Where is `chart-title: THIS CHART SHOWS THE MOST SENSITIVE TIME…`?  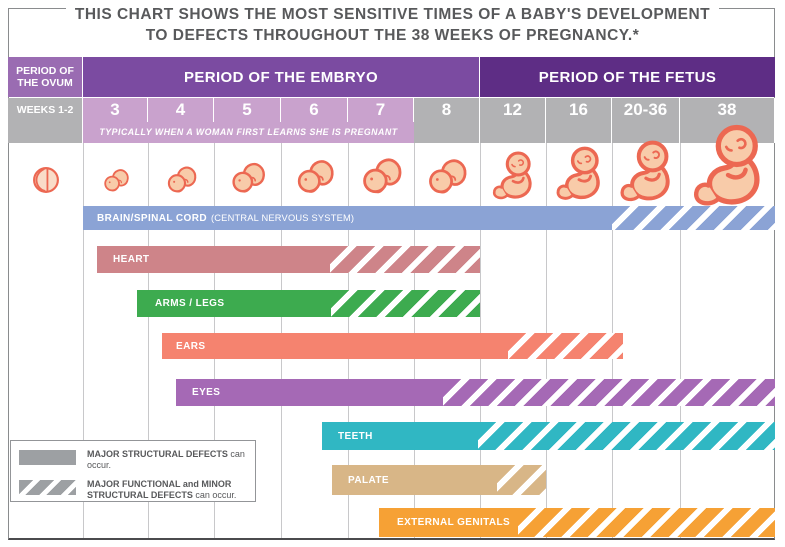
chart-title: THIS CHART SHOWS THE MOST SENSITIVE TIME… is located at coordinates (392, 24).